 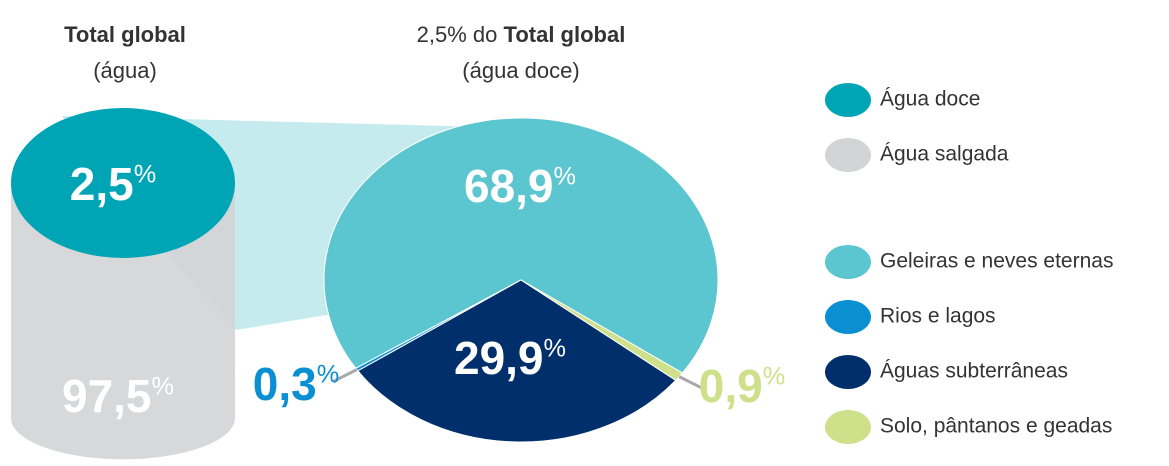 I want to click on title-prefix: 2,5% do, so click(x=457, y=34).